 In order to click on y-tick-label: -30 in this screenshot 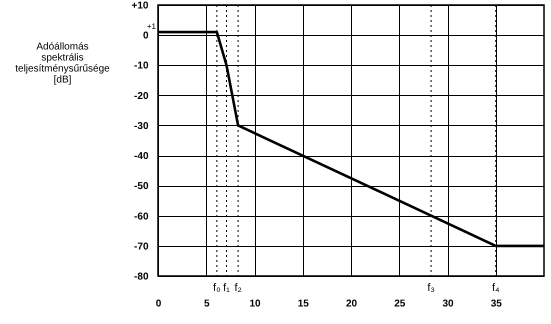, I will do `click(141, 126)`.